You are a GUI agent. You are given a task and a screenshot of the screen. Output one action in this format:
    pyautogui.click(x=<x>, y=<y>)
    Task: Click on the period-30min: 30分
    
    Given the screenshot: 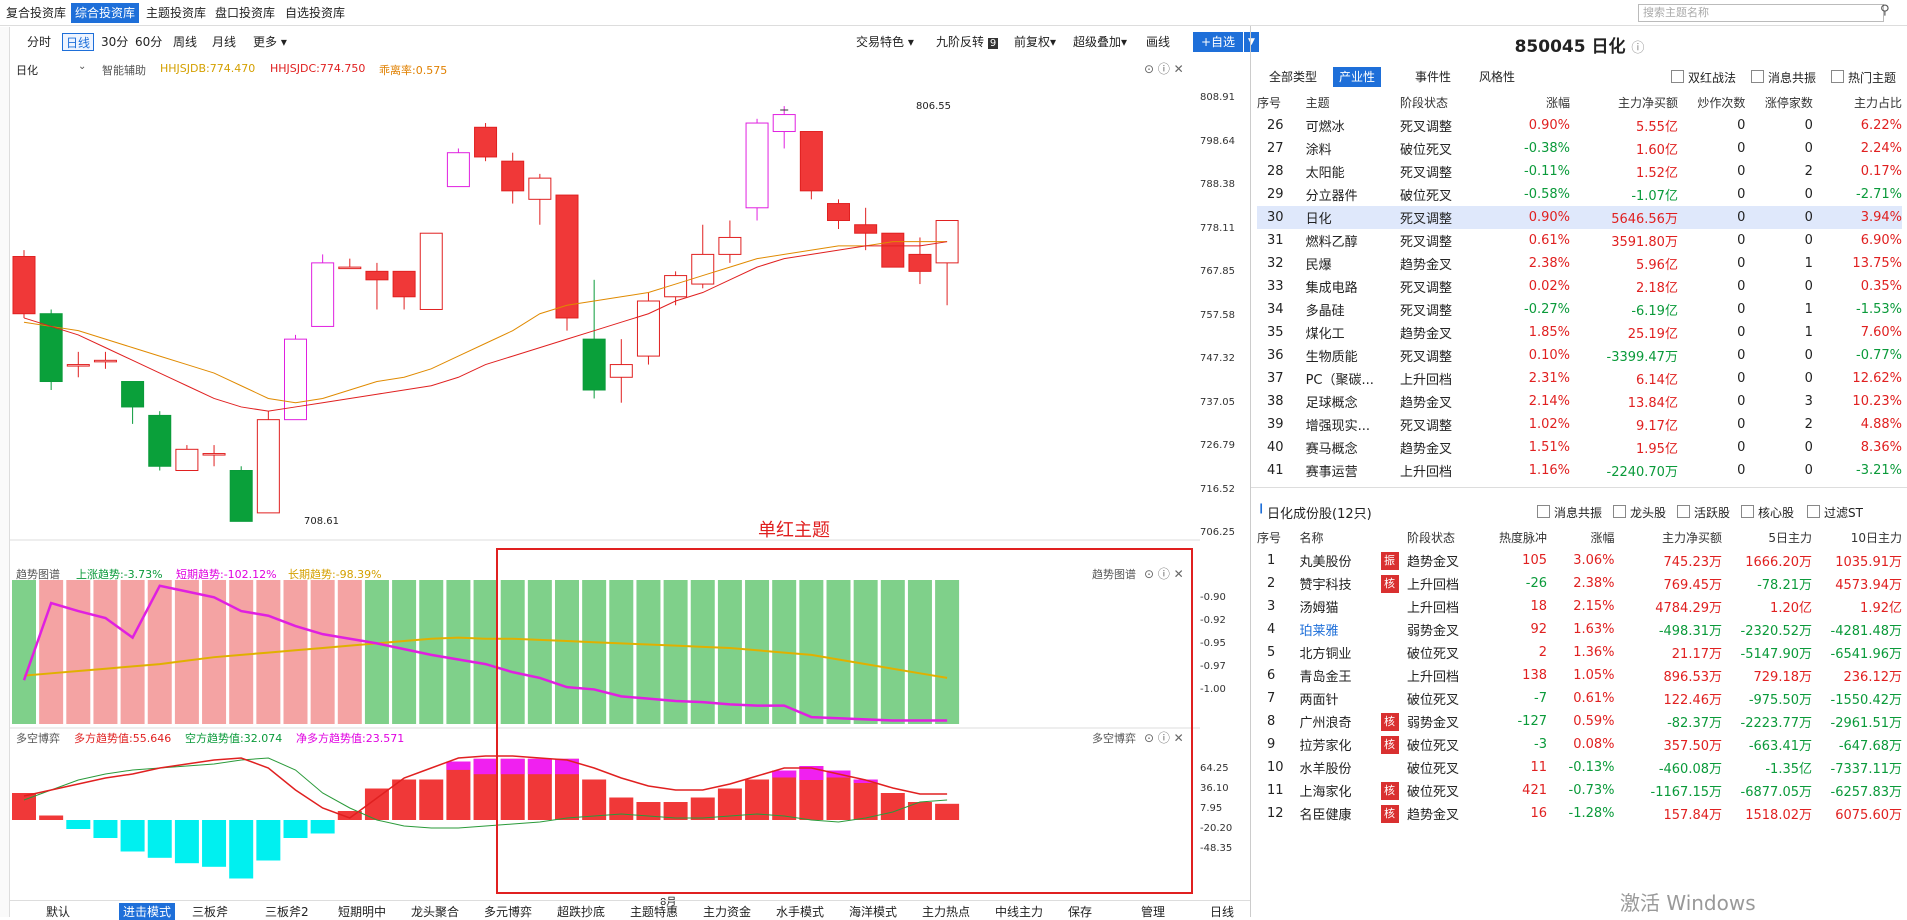 What is the action you would take?
    pyautogui.click(x=115, y=42)
    